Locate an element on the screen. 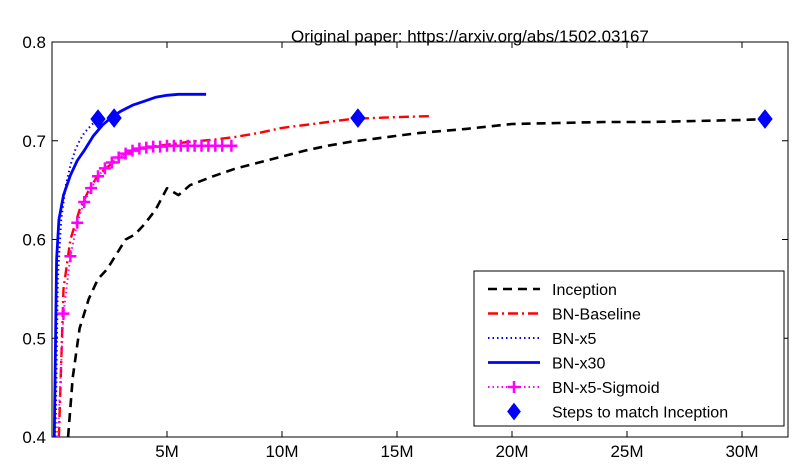  legend-label-bn-baseline: BN-Baseline is located at coordinates (596, 315).